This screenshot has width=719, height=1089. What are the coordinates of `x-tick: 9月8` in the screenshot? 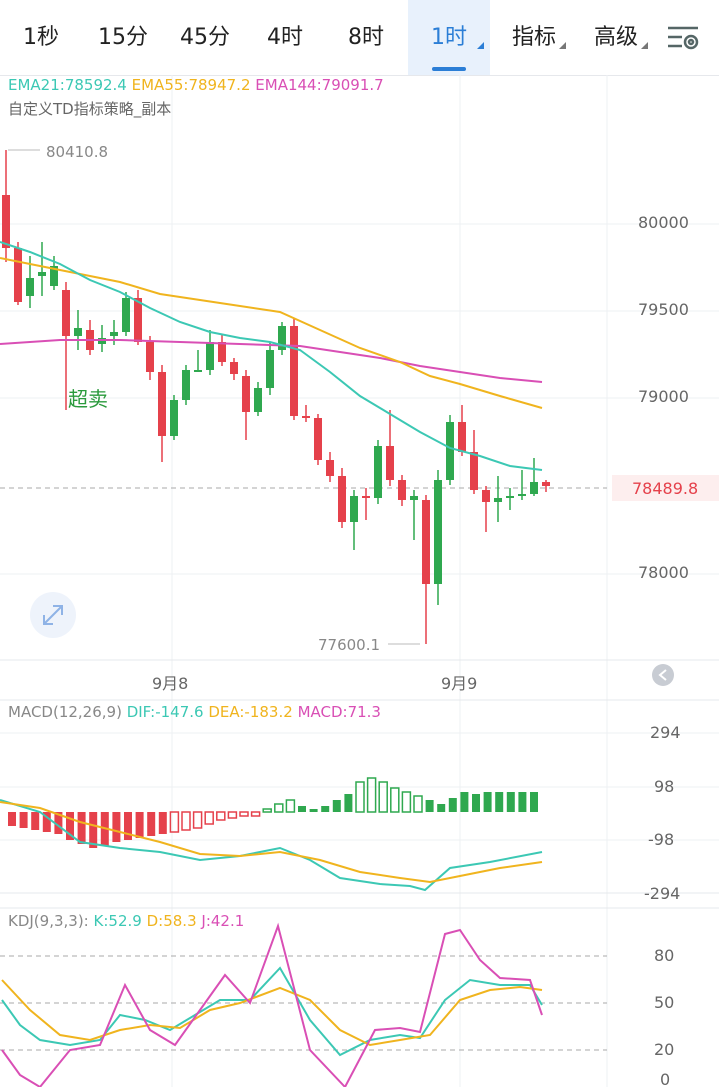 It's located at (170, 683).